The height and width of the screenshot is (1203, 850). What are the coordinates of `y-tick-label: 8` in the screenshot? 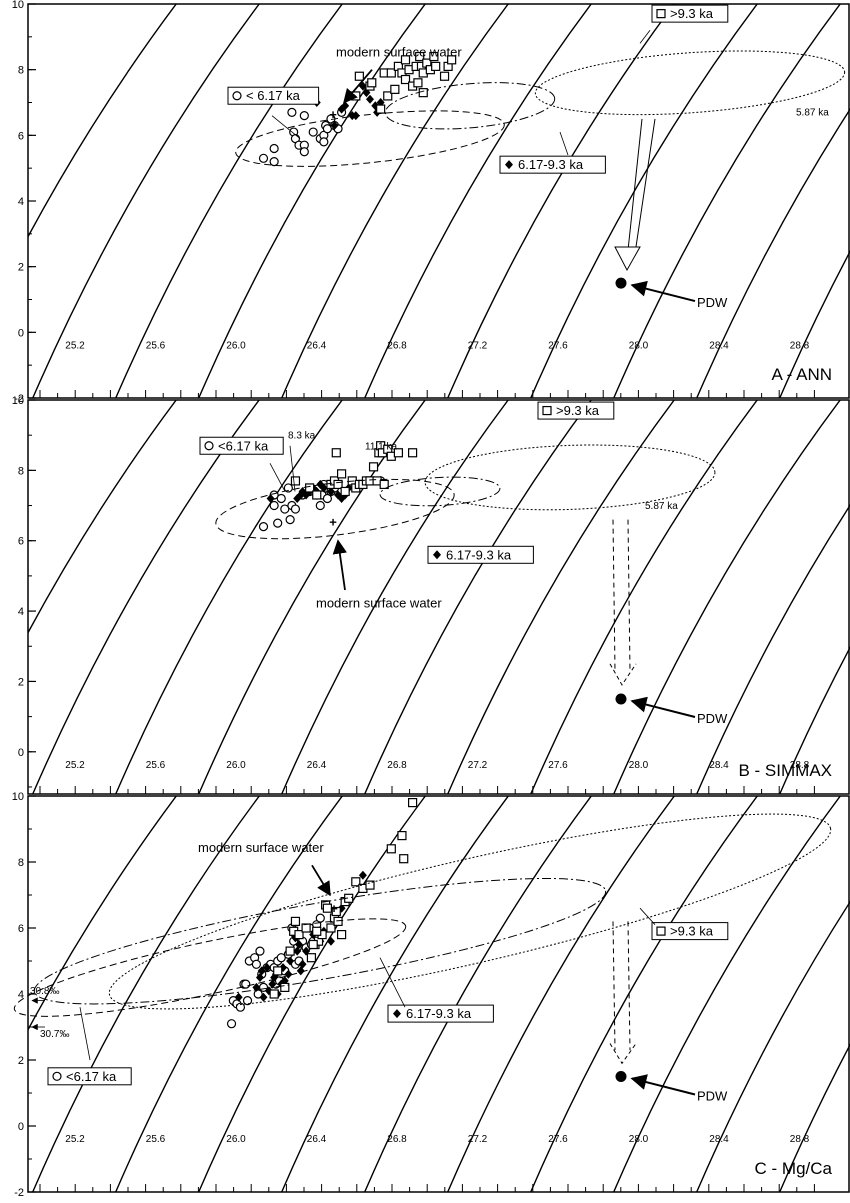 It's located at (21, 71).